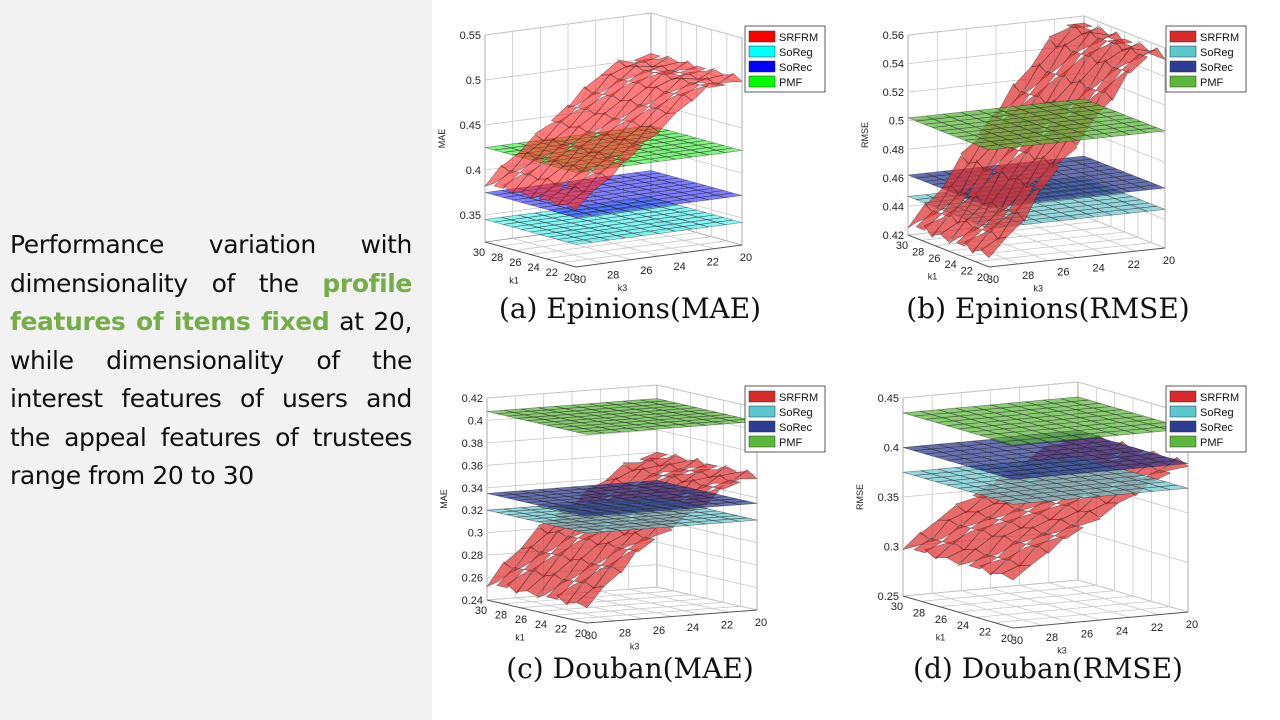 Image resolution: width=1280 pixels, height=720 pixels. What do you see at coordinates (472, 601) in the screenshot?
I see `y-tick-label: 0.24` at bounding box center [472, 601].